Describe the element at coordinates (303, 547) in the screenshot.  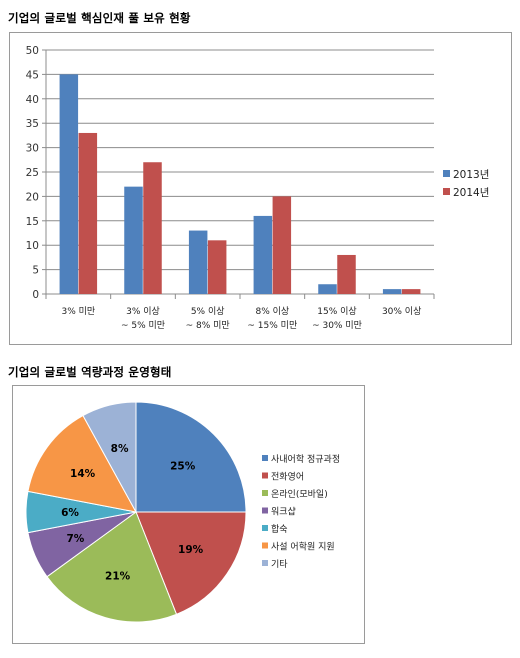
I see `legend-label: 사설 어학원 지원` at that location.